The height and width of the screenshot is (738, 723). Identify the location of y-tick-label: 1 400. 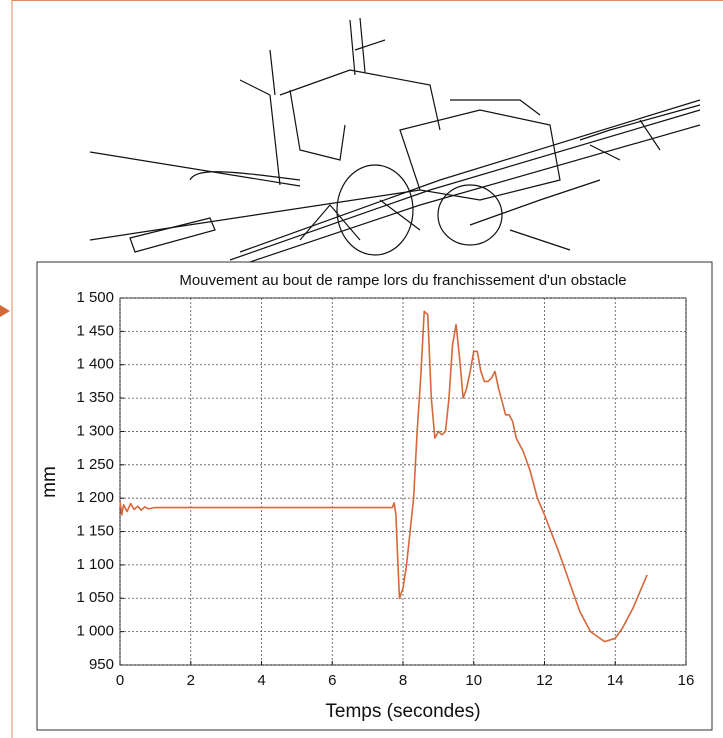
(95, 364).